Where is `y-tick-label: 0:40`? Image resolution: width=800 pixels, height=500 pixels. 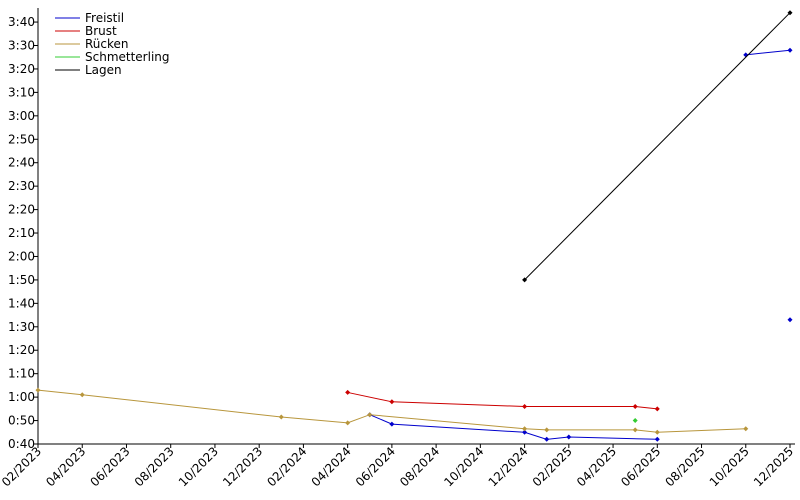
y-tick-label: 0:40 is located at coordinates (21, 444).